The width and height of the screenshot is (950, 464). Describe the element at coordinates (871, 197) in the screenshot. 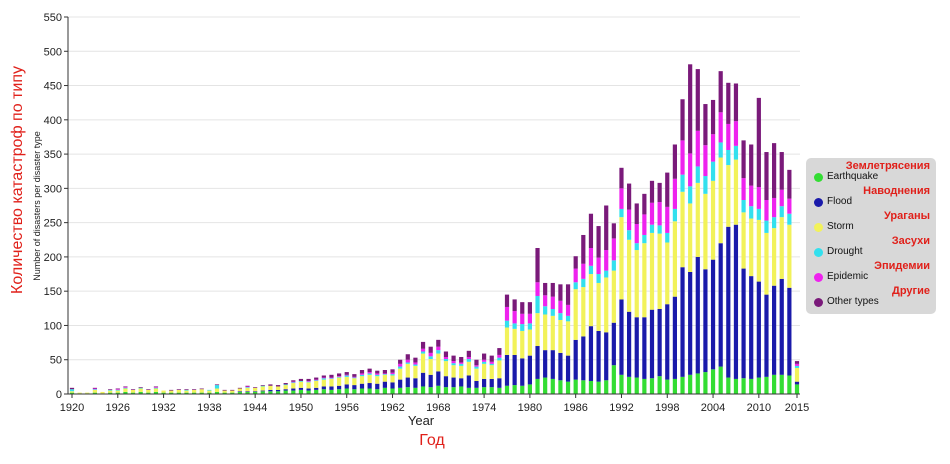

I see `legend-item-flood: Наводнения Flood` at that location.